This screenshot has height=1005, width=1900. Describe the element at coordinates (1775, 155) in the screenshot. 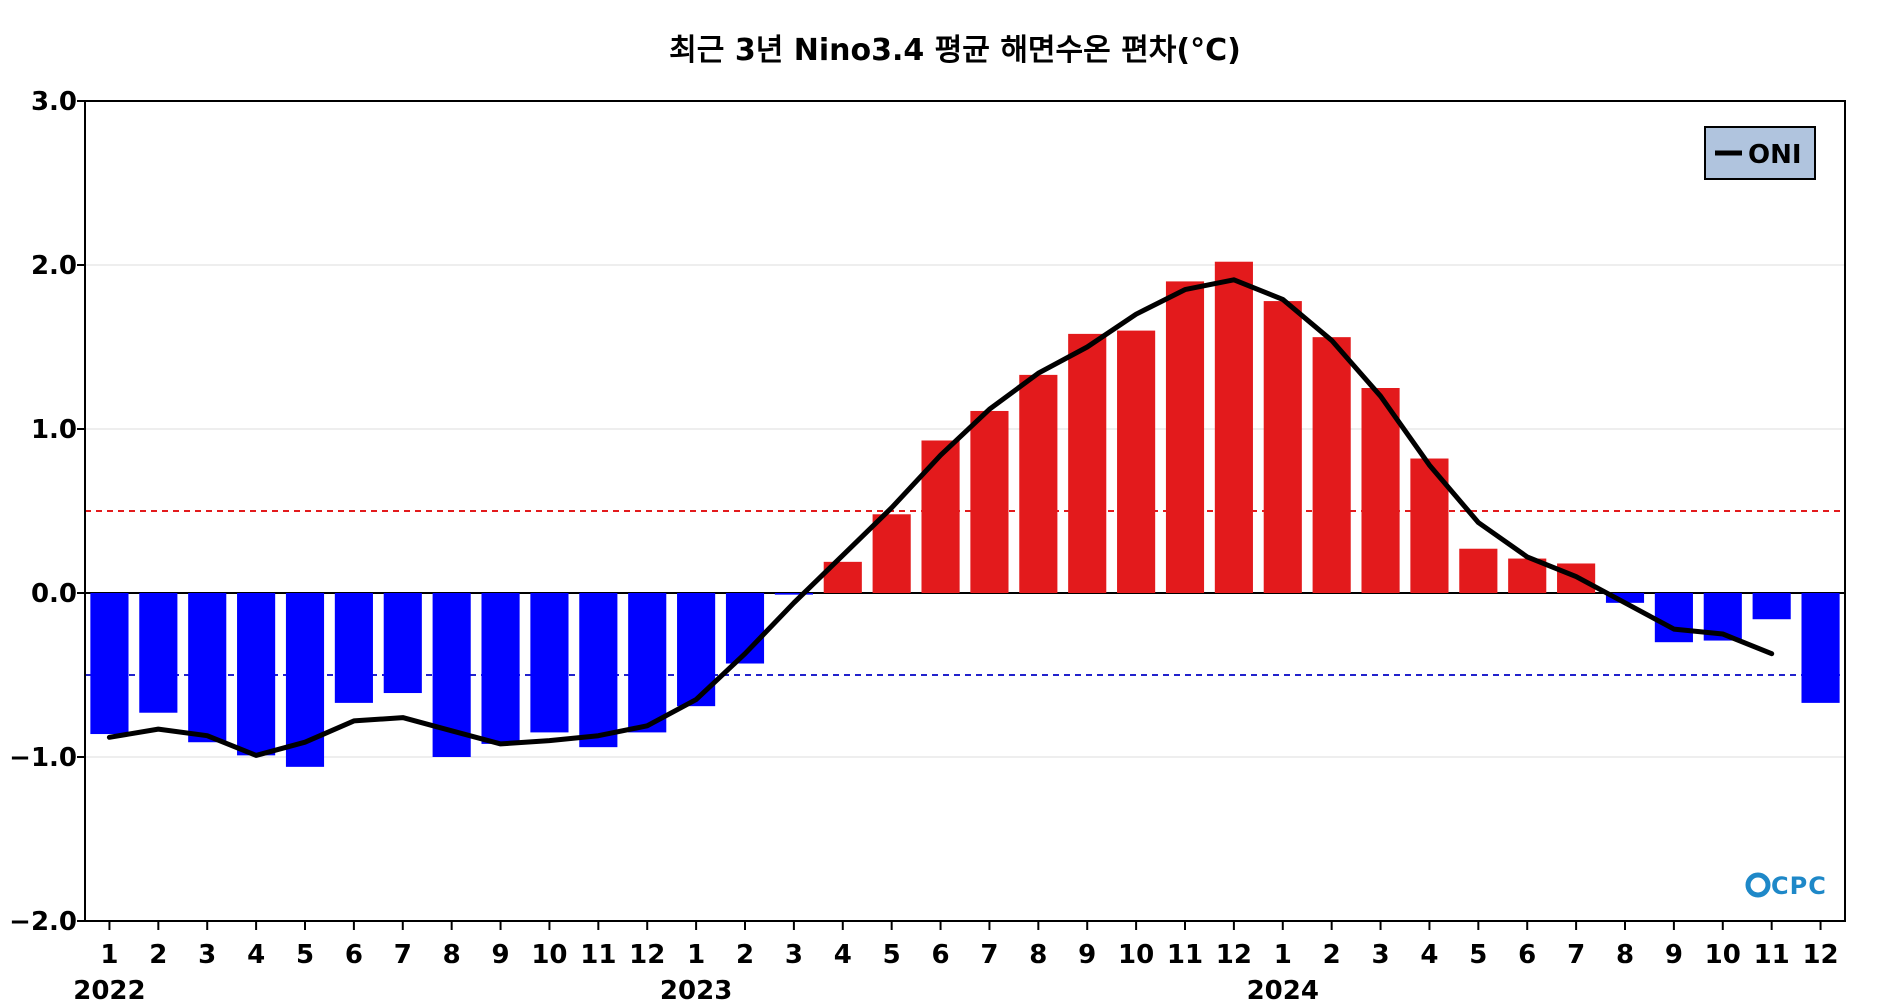

I see `legend-oni-label: ONI` at that location.